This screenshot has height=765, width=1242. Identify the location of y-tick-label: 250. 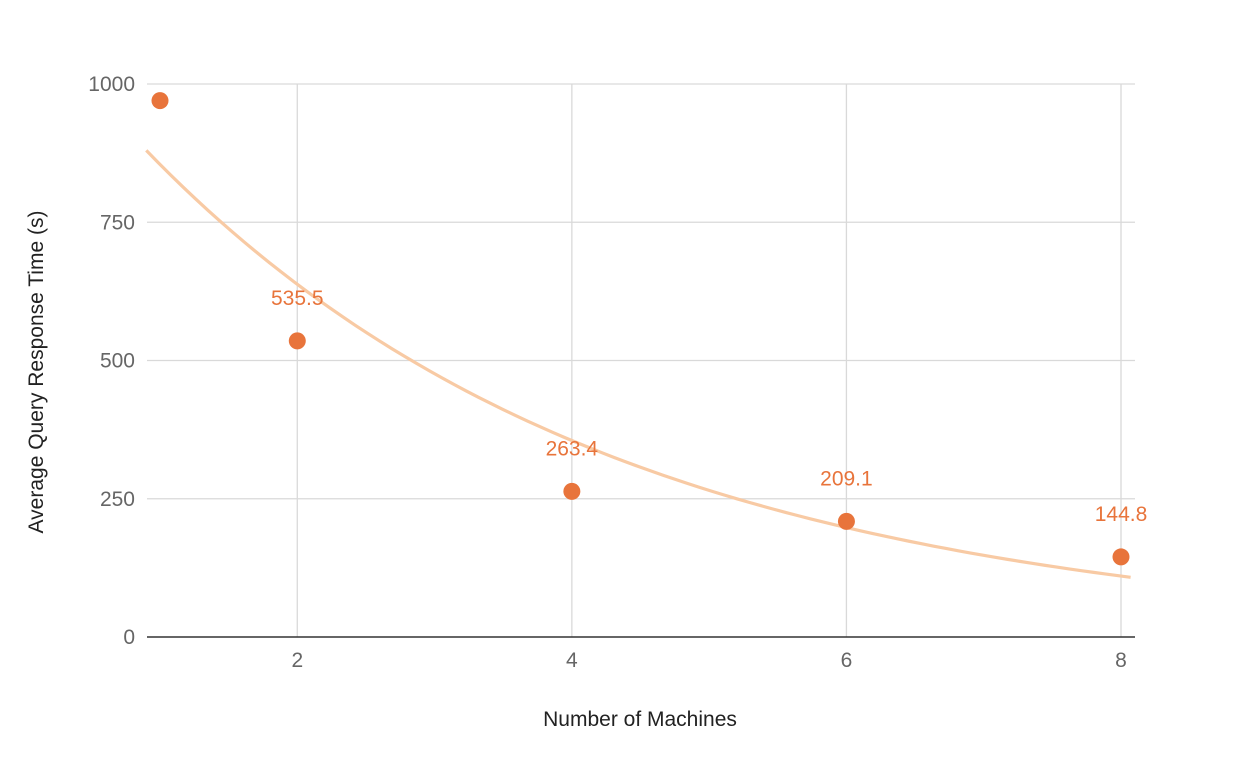
(117, 499).